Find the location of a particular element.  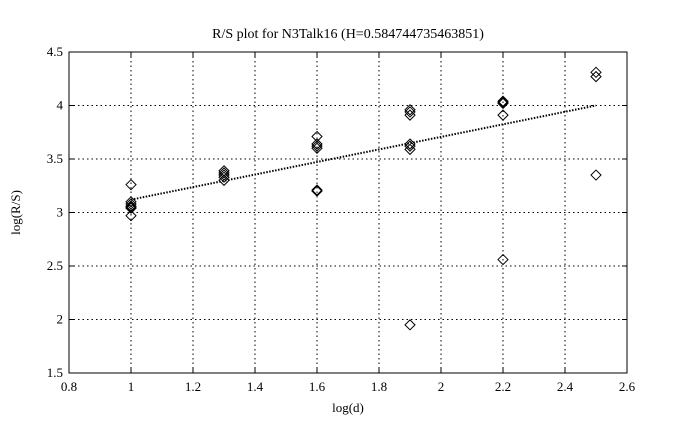

x-tick-label: 0.8 is located at coordinates (69, 386).